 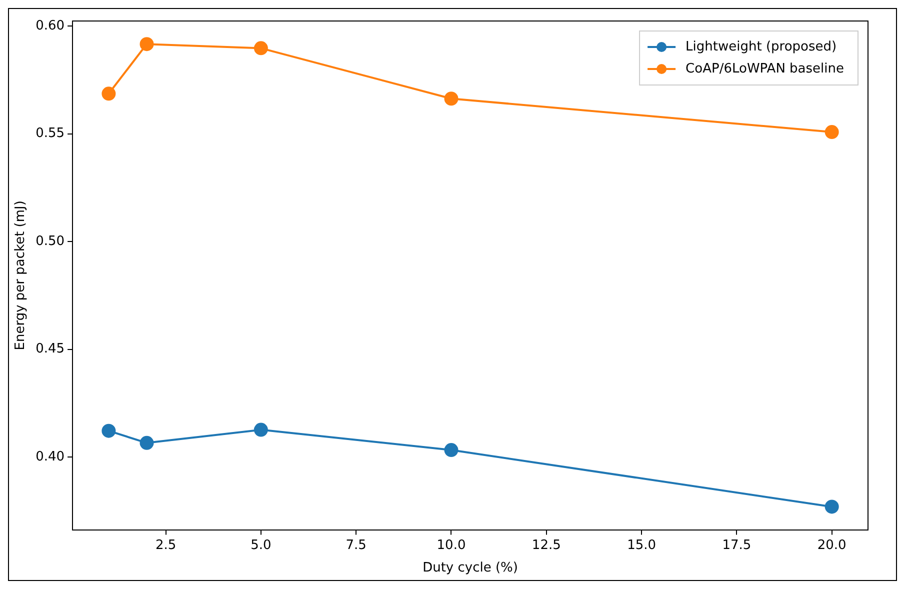 What do you see at coordinates (451, 545) in the screenshot?
I see `x-tick-label: 10.0` at bounding box center [451, 545].